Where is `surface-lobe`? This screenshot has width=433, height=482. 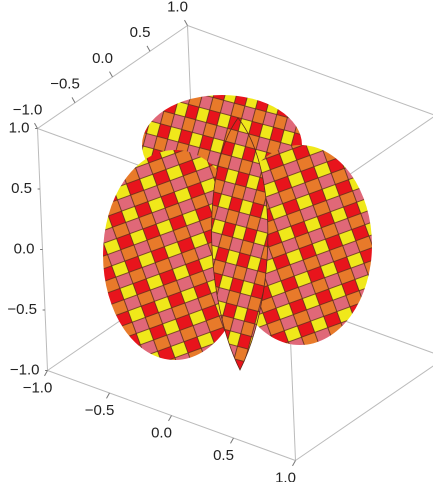
surface-lobe is located at coordinates (175, 255).